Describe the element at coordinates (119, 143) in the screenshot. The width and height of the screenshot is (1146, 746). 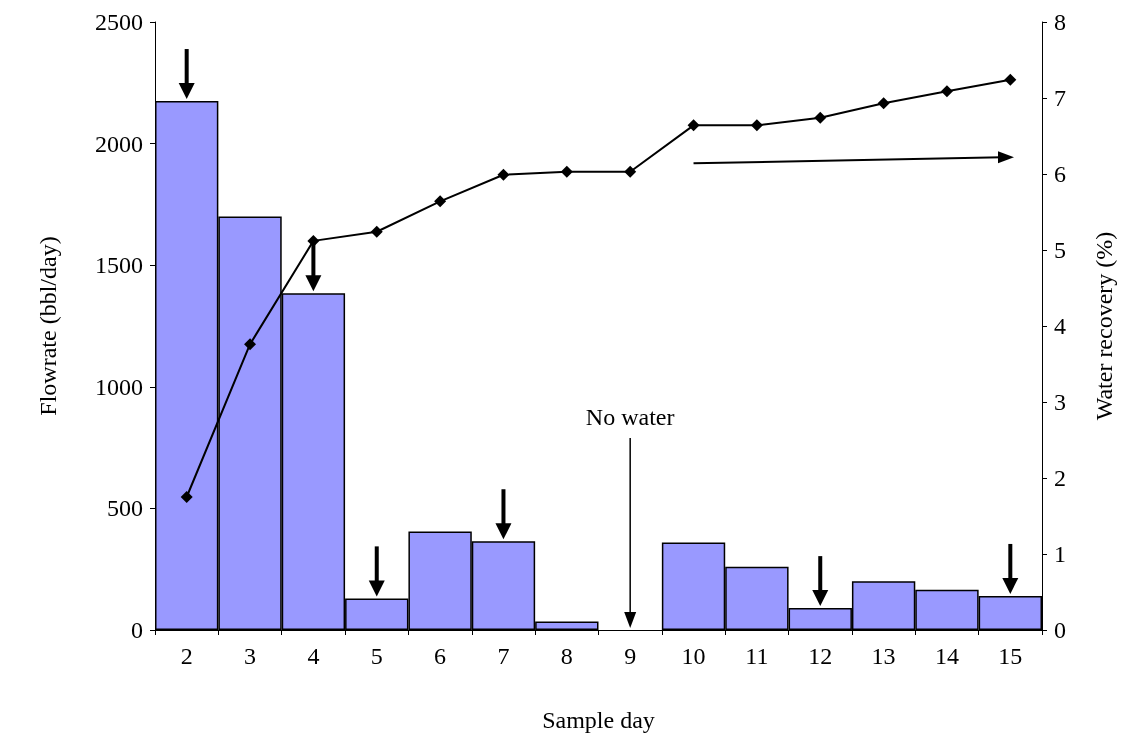
I see `y-tick-label: 2000` at that location.